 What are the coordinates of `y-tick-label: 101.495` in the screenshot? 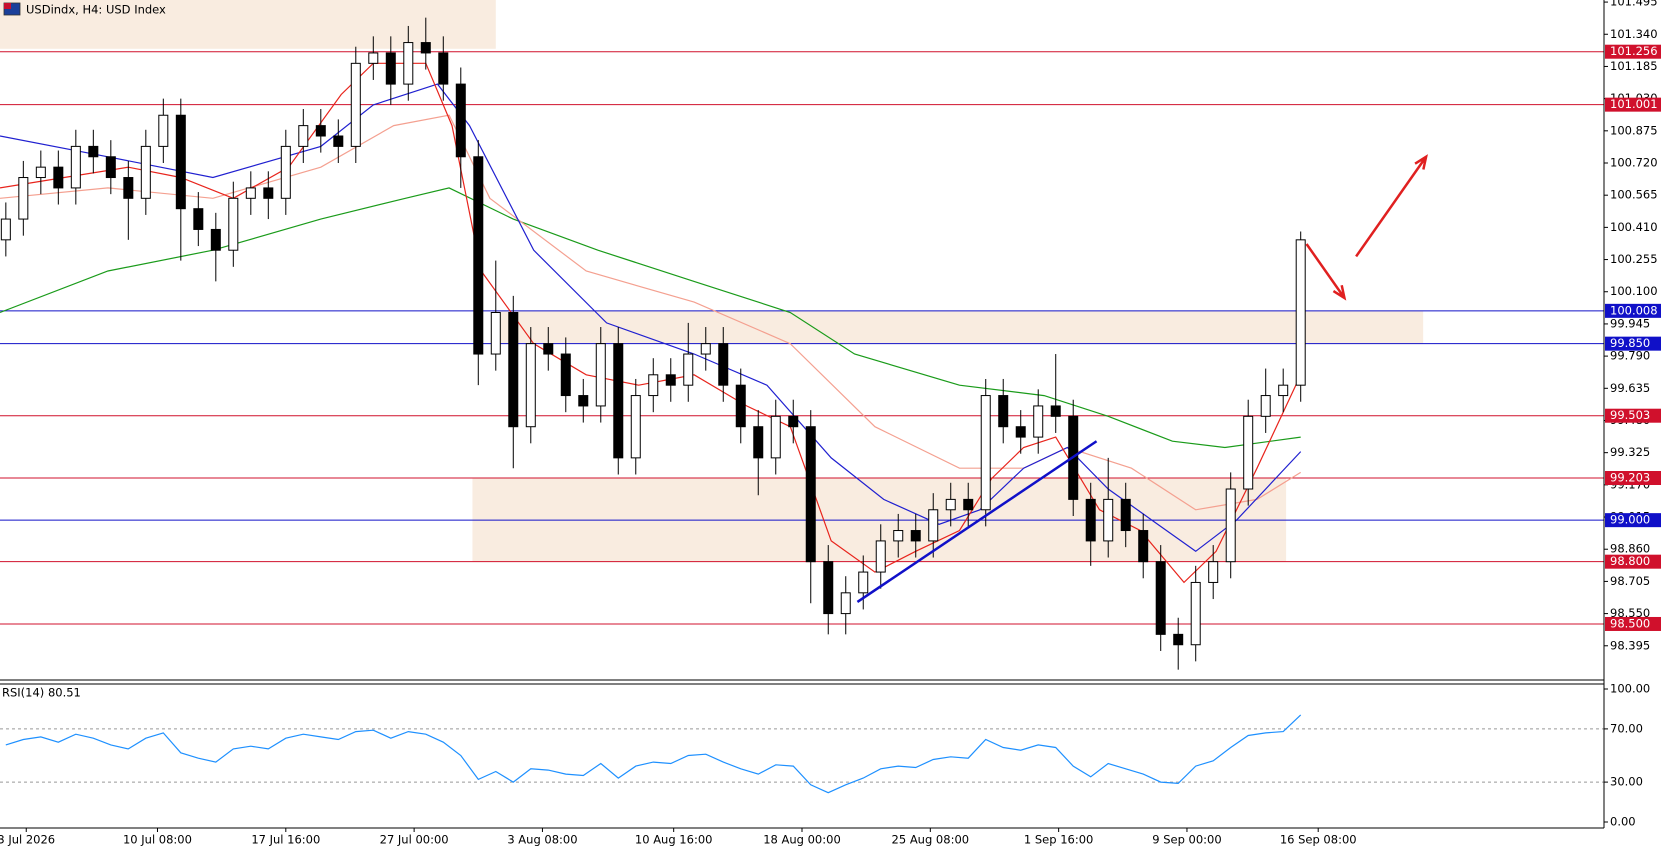 It's located at (1634, 4).